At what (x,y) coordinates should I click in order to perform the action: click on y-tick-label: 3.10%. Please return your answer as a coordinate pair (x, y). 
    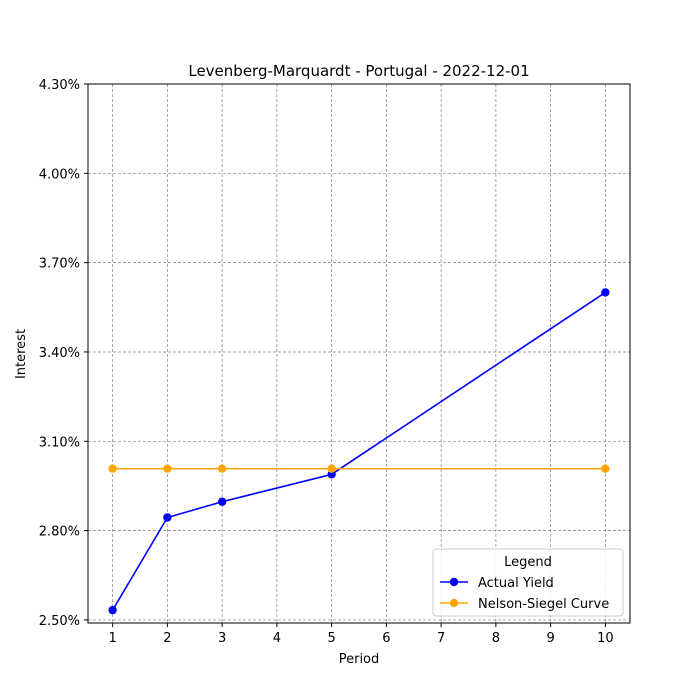
    Looking at the image, I should click on (59, 442).